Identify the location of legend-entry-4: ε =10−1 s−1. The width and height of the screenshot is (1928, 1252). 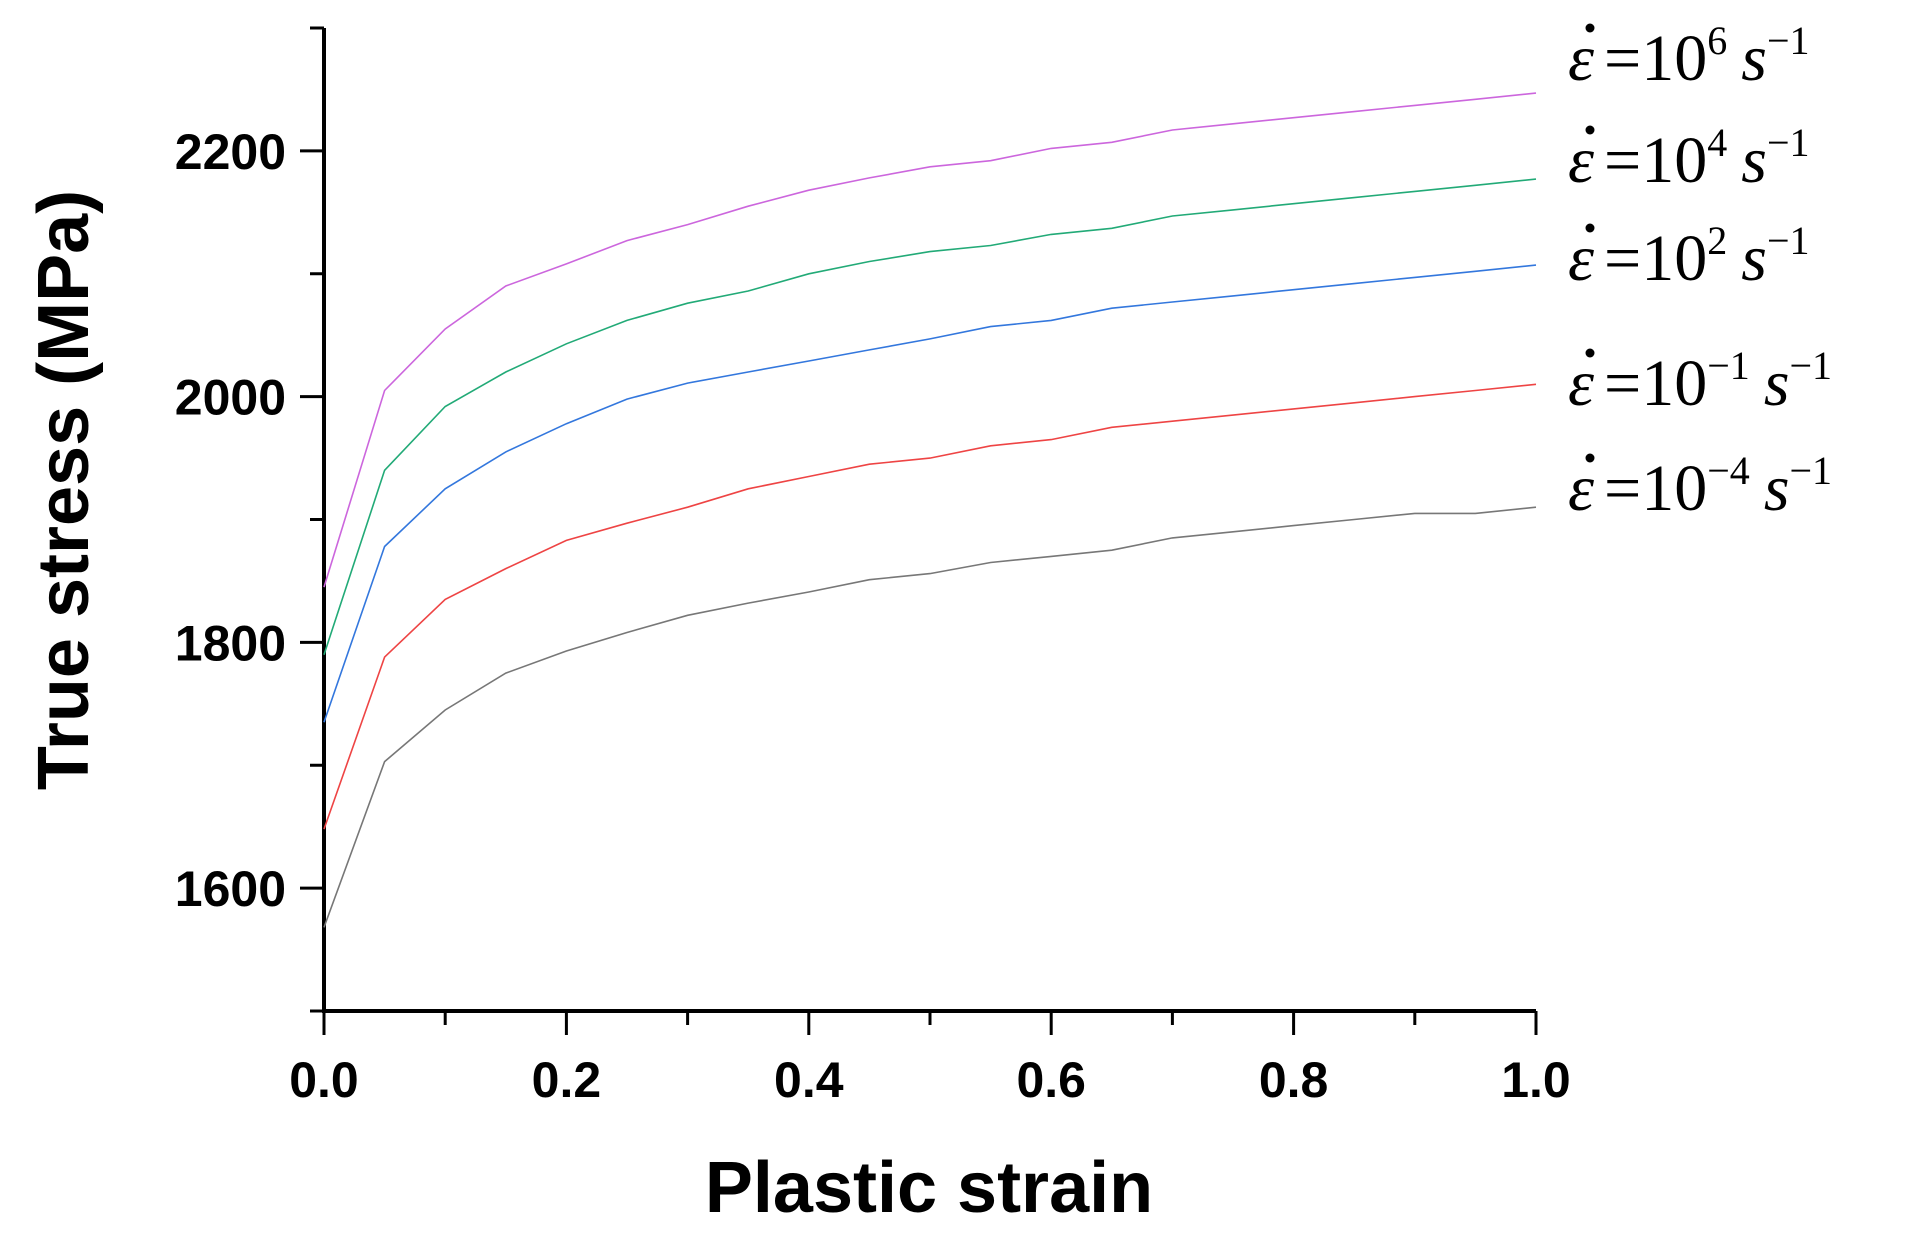
(1700, 381).